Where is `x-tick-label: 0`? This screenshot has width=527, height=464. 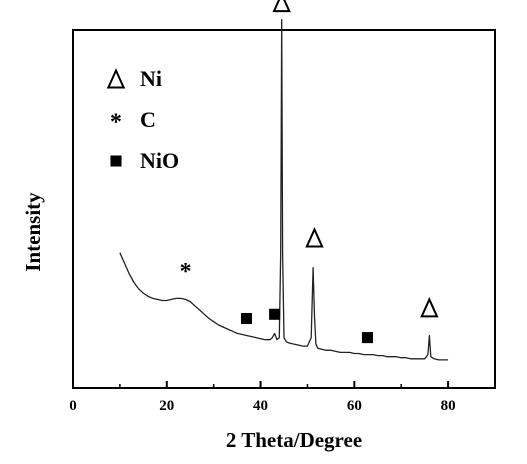 x-tick-label: 0 is located at coordinates (73, 406).